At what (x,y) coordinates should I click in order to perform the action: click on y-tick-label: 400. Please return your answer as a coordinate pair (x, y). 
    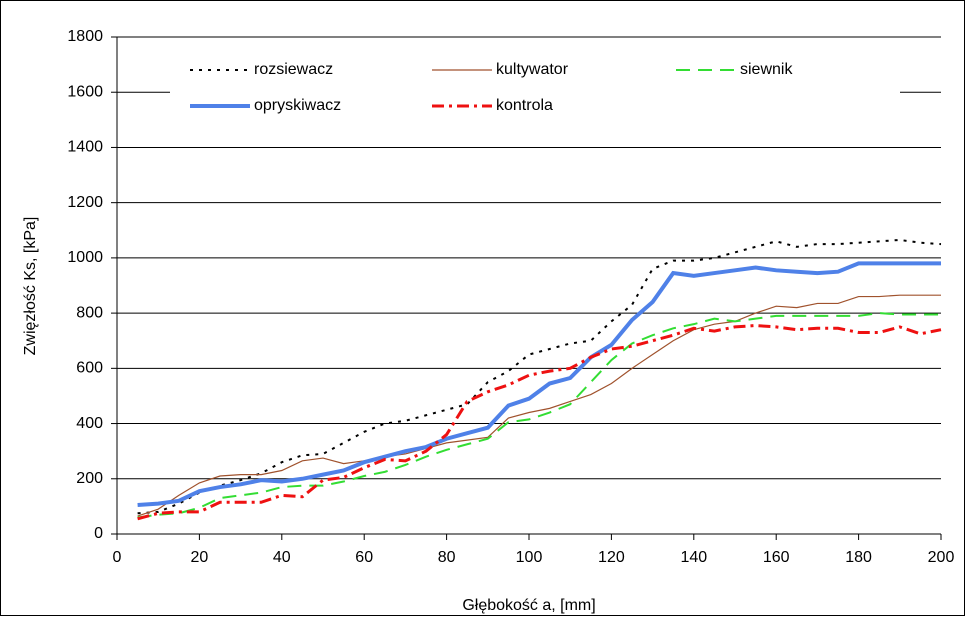
    Looking at the image, I should click on (89, 423).